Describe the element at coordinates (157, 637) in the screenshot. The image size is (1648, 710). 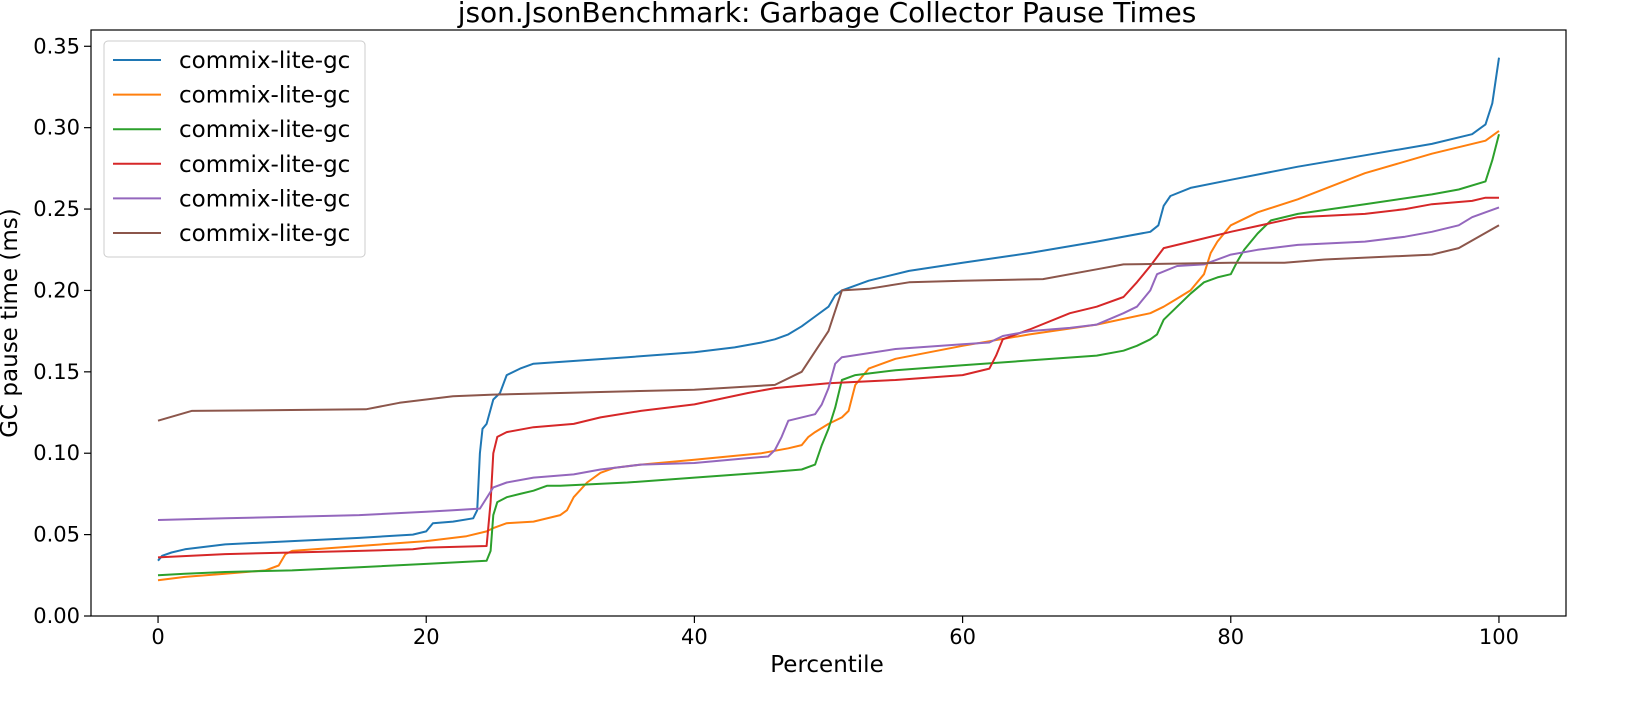
I see `x-tick-label: 0` at that location.